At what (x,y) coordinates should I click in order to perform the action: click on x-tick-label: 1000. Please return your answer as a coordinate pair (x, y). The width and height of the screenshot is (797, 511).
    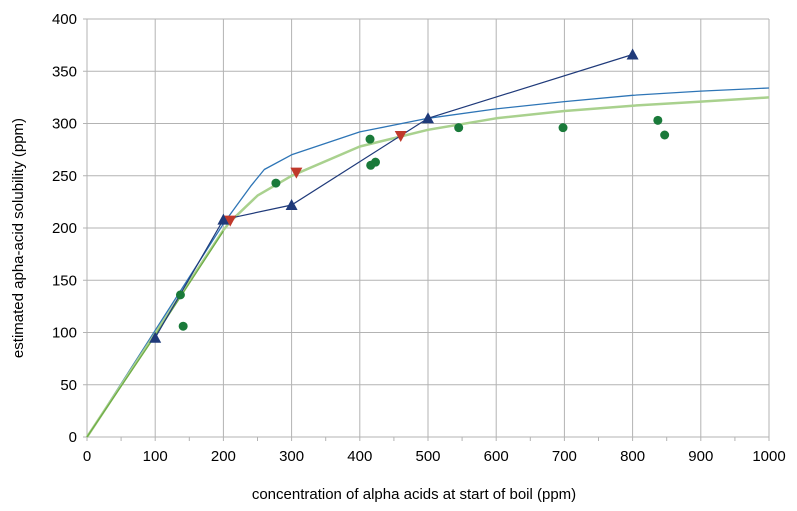
    Looking at the image, I should click on (768, 456).